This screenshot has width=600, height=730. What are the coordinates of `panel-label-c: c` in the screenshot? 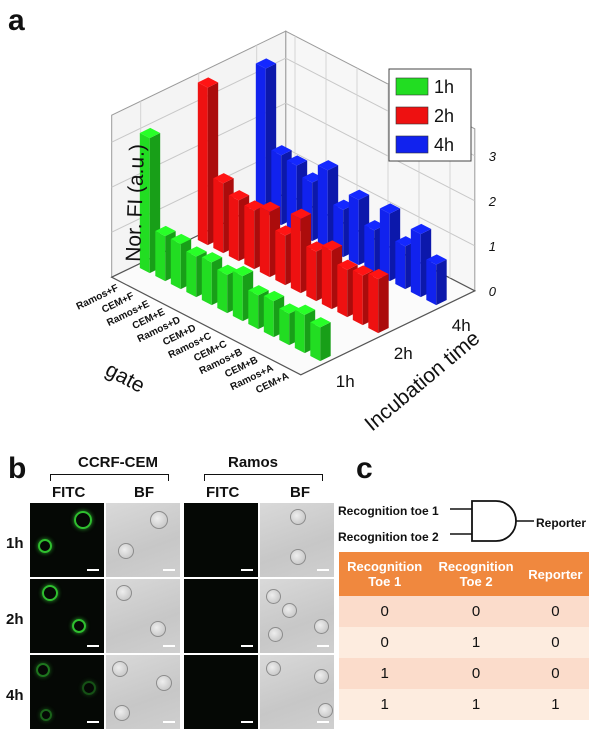 It's located at (364, 468).